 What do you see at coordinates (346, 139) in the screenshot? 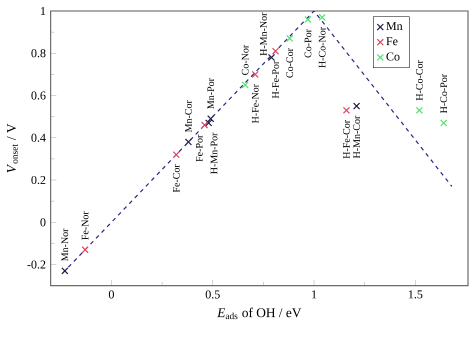
I see `annotation: H-Fe-Cor` at bounding box center [346, 139].